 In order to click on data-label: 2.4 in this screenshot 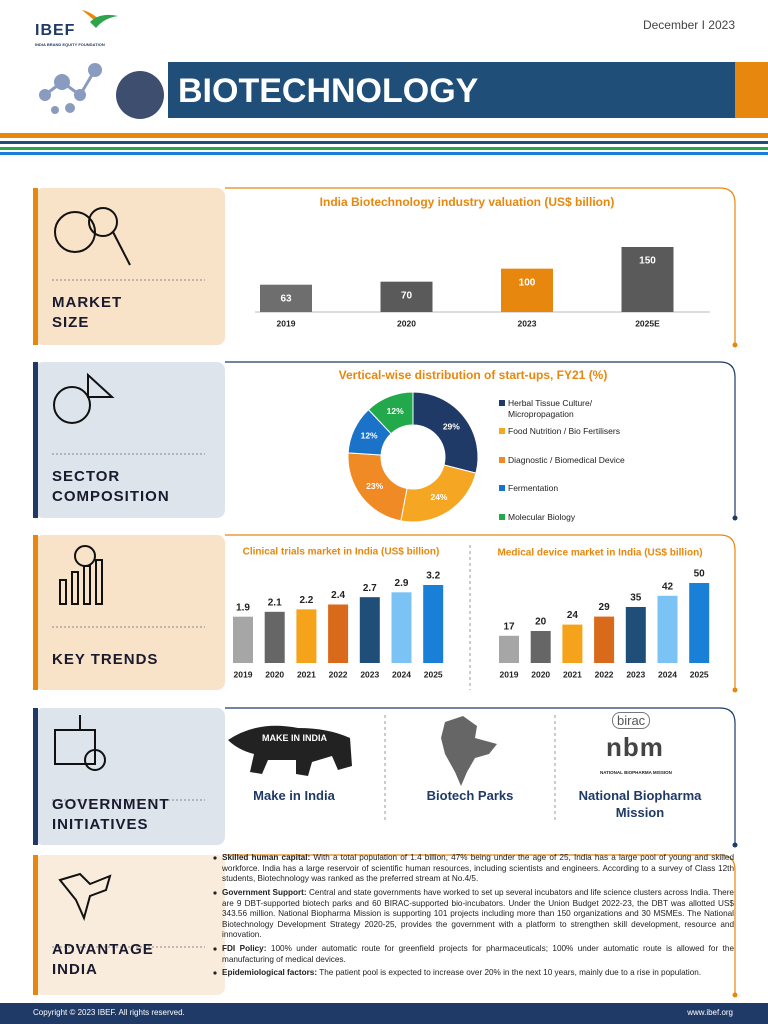, I will do `click(338, 595)`.